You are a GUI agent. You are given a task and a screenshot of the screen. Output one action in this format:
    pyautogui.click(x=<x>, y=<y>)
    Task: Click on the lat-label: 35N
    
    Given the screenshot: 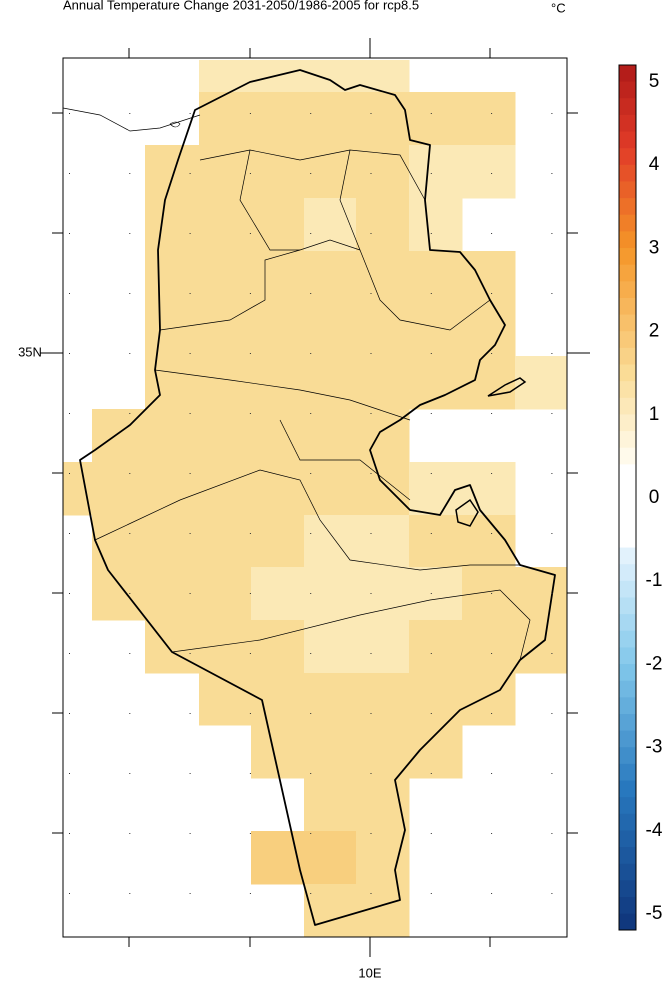 What is the action you would take?
    pyautogui.click(x=30, y=351)
    